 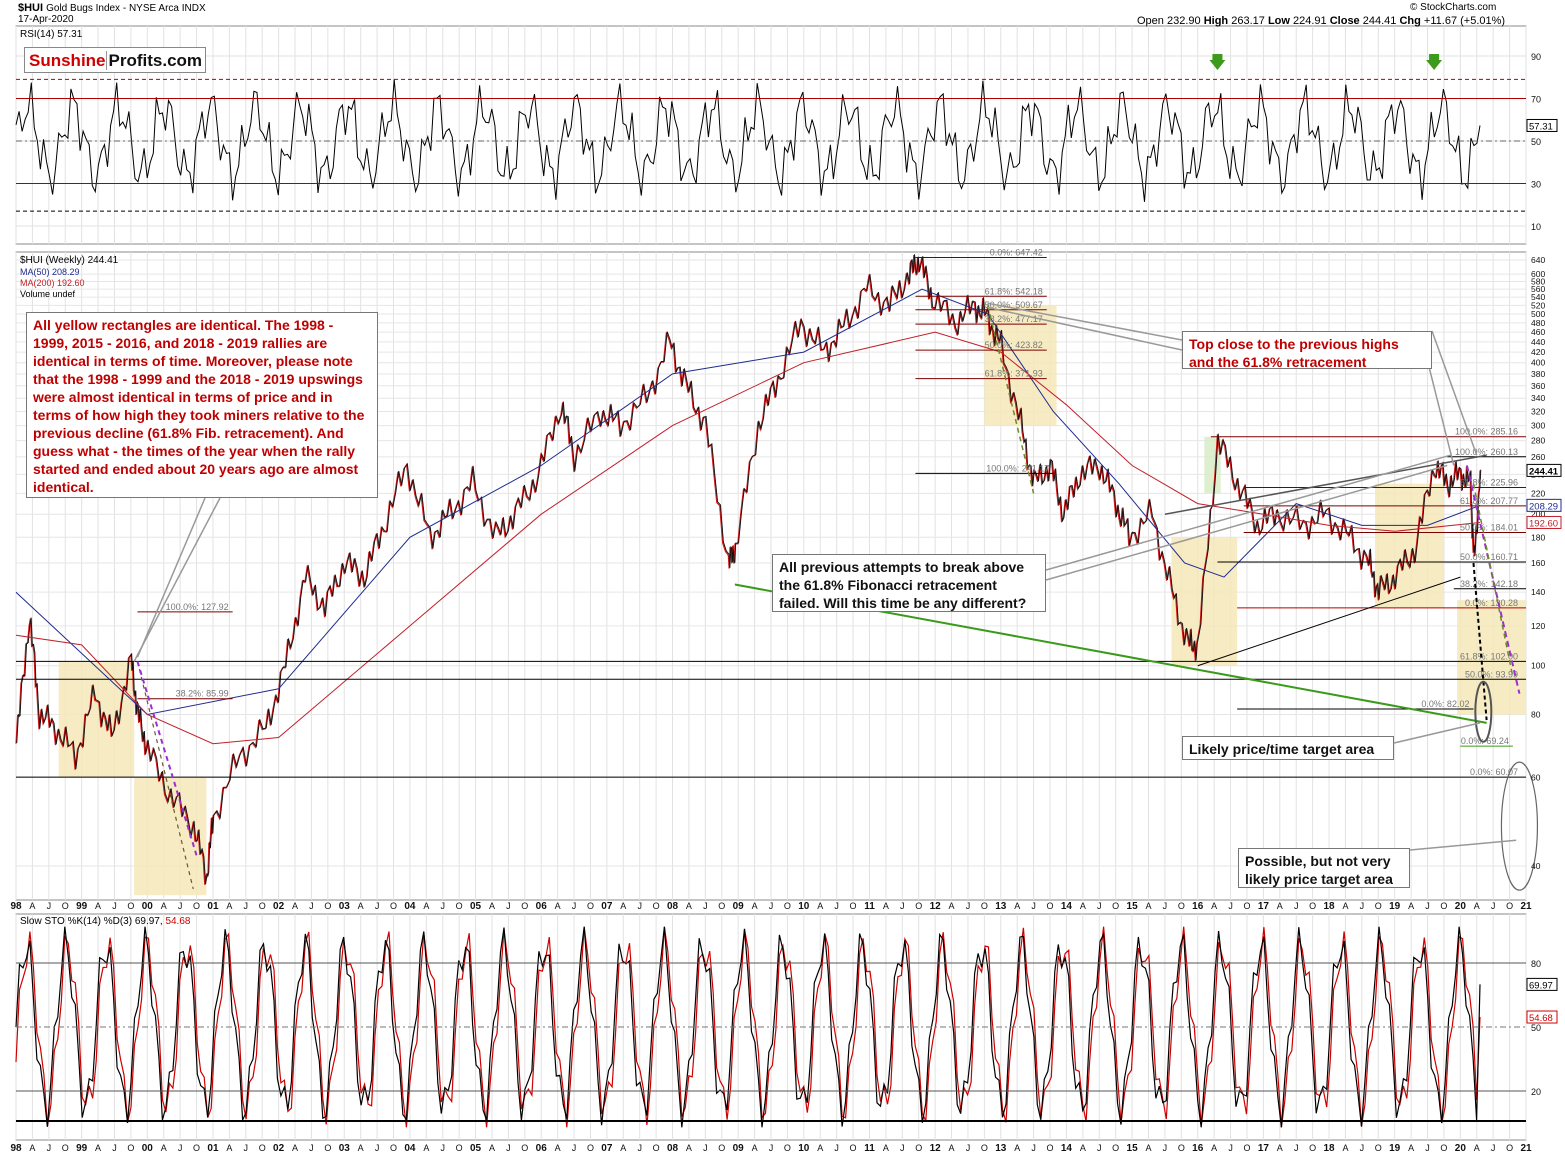 I want to click on sto-legend: Slow STO %K(14) %D(3) 69.97, 54.68, so click(x=105, y=921).